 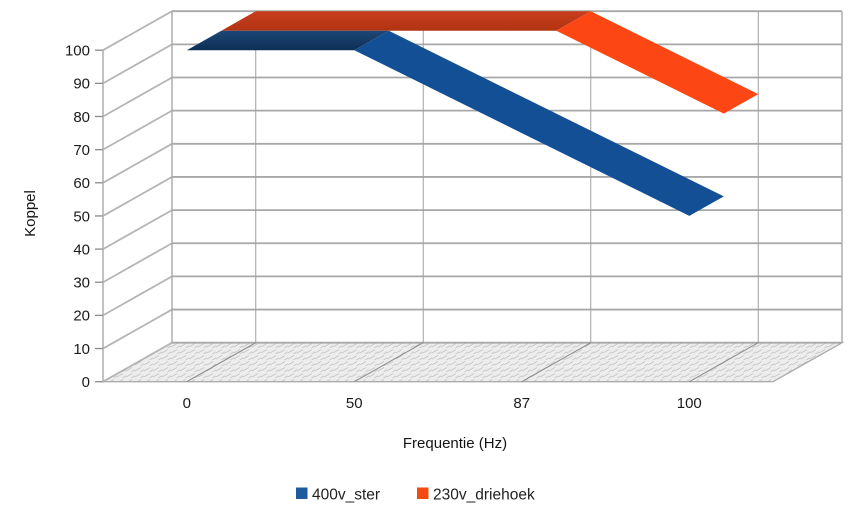 I want to click on y-tick-label-30: 30, so click(x=81, y=283).